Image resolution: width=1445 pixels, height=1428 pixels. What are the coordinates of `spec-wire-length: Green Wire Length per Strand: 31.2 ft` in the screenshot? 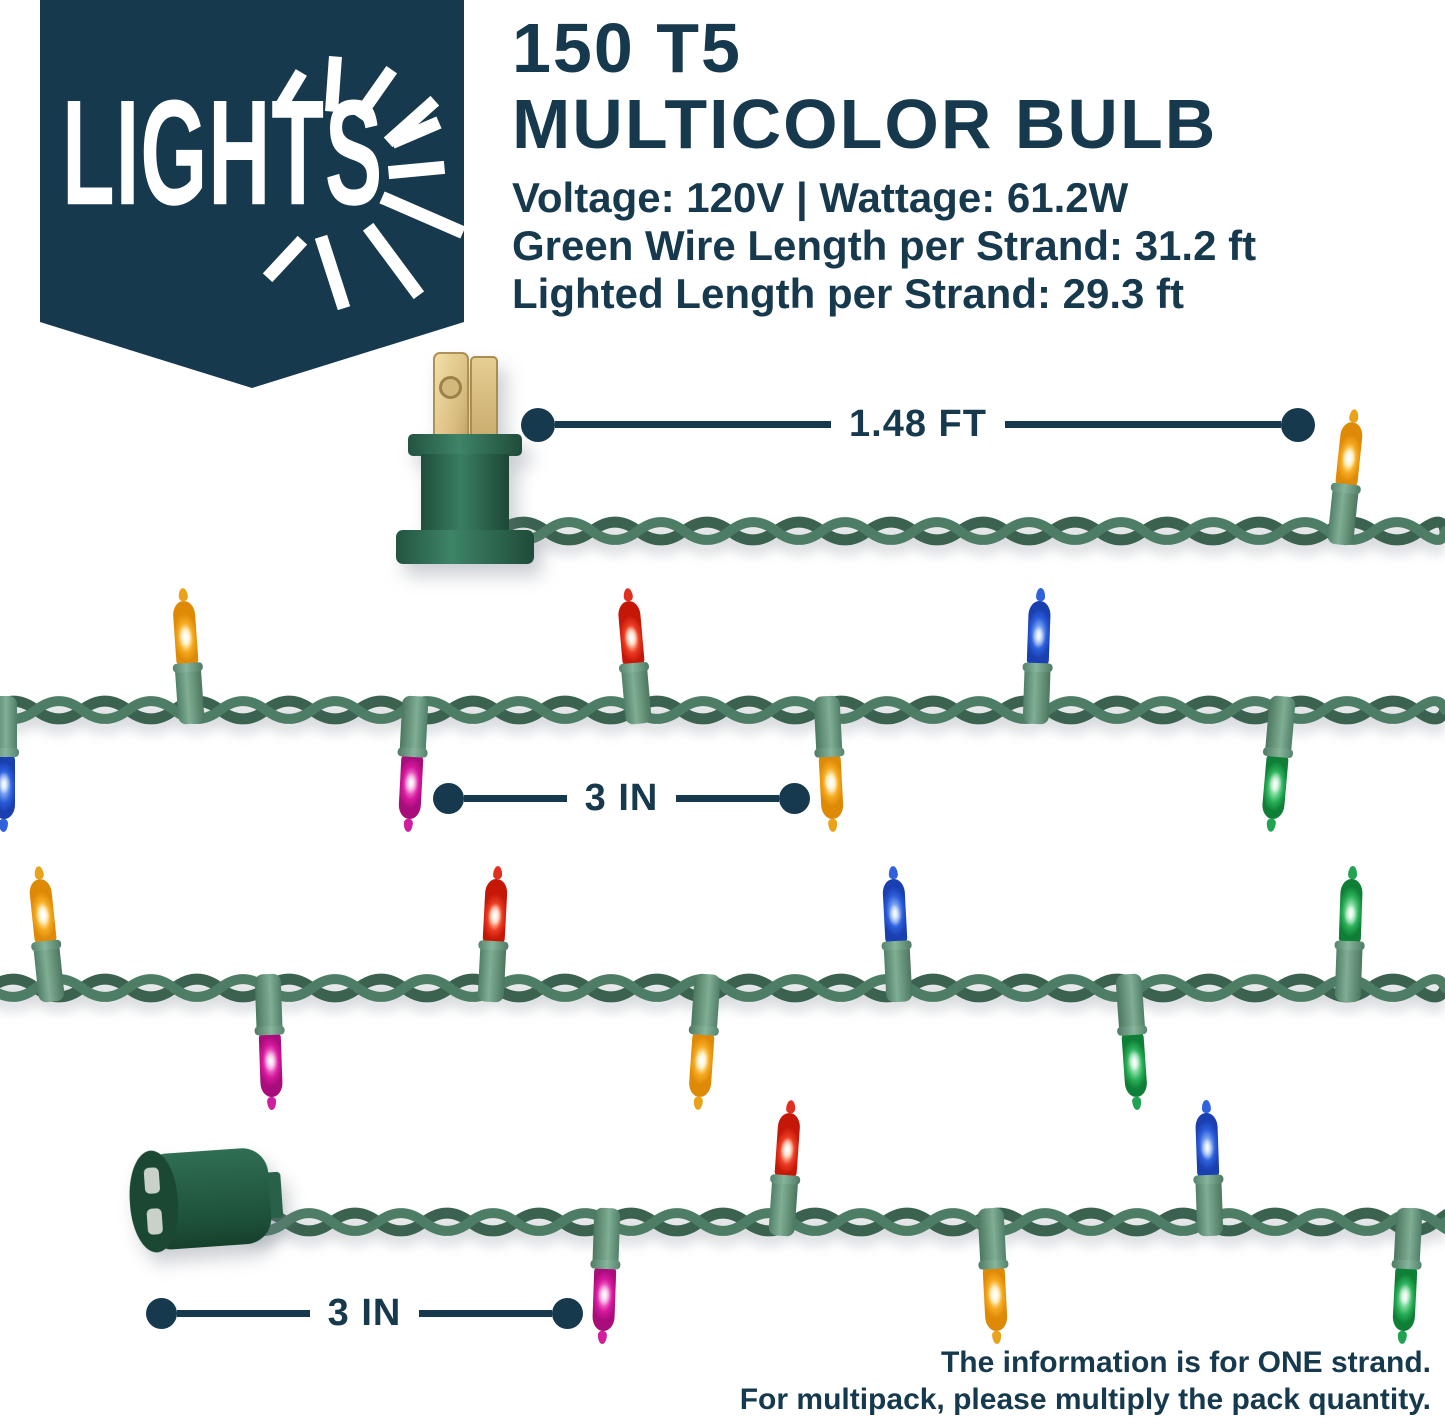 It's located at (884, 245).